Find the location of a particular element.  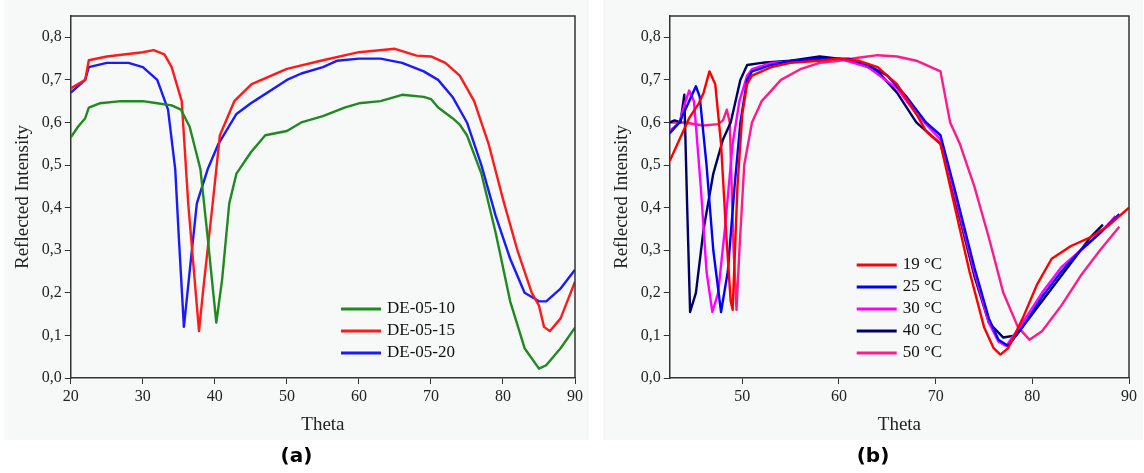

x-tick-label: 40 is located at coordinates (214, 395).